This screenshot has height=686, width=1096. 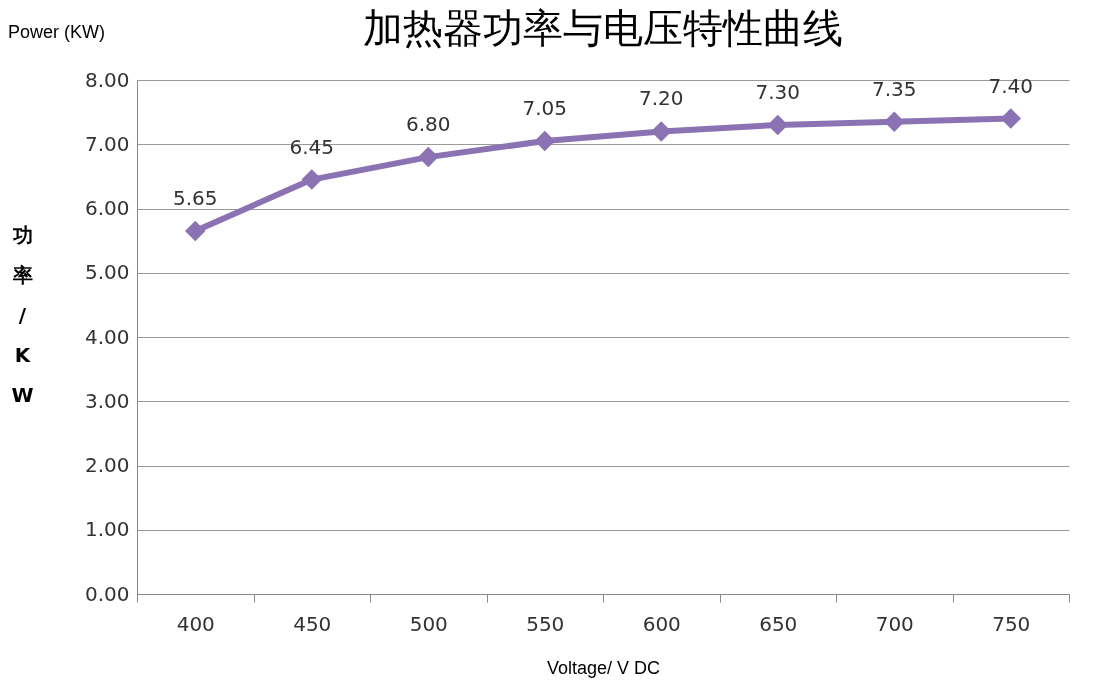 I want to click on x-tick-label: 550, so click(x=545, y=623).